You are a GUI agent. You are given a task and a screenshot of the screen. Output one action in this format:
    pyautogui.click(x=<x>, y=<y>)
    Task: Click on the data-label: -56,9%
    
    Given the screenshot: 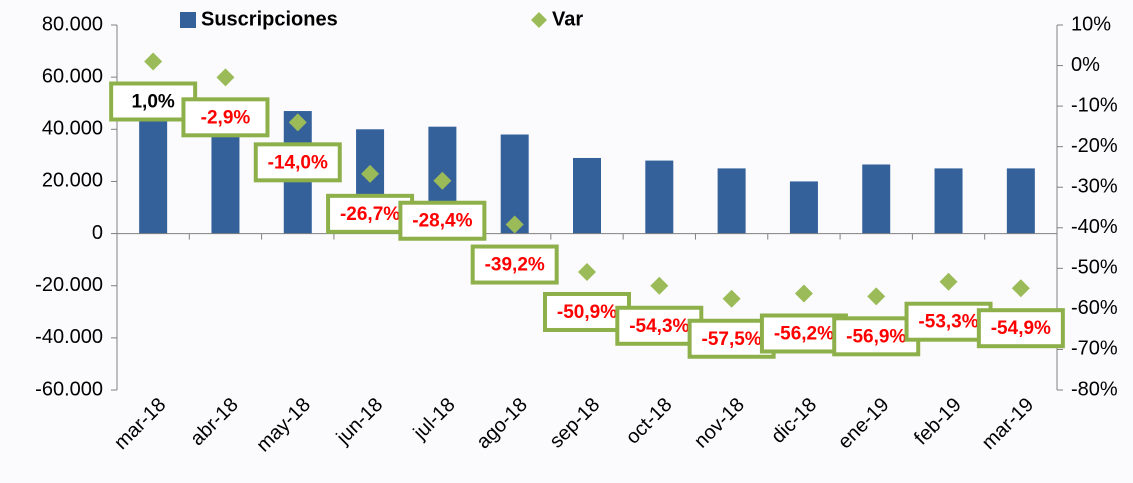 What is the action you would take?
    pyautogui.click(x=876, y=336)
    